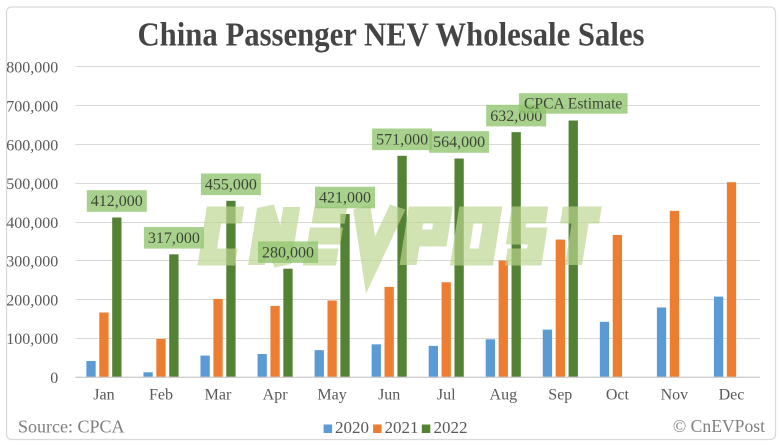 The height and width of the screenshot is (445, 780). What do you see at coordinates (391, 35) in the screenshot?
I see `svg-text:China Passenger NEV Wholesale: China Passenger NEV Wholesale Sales` at bounding box center [391, 35].